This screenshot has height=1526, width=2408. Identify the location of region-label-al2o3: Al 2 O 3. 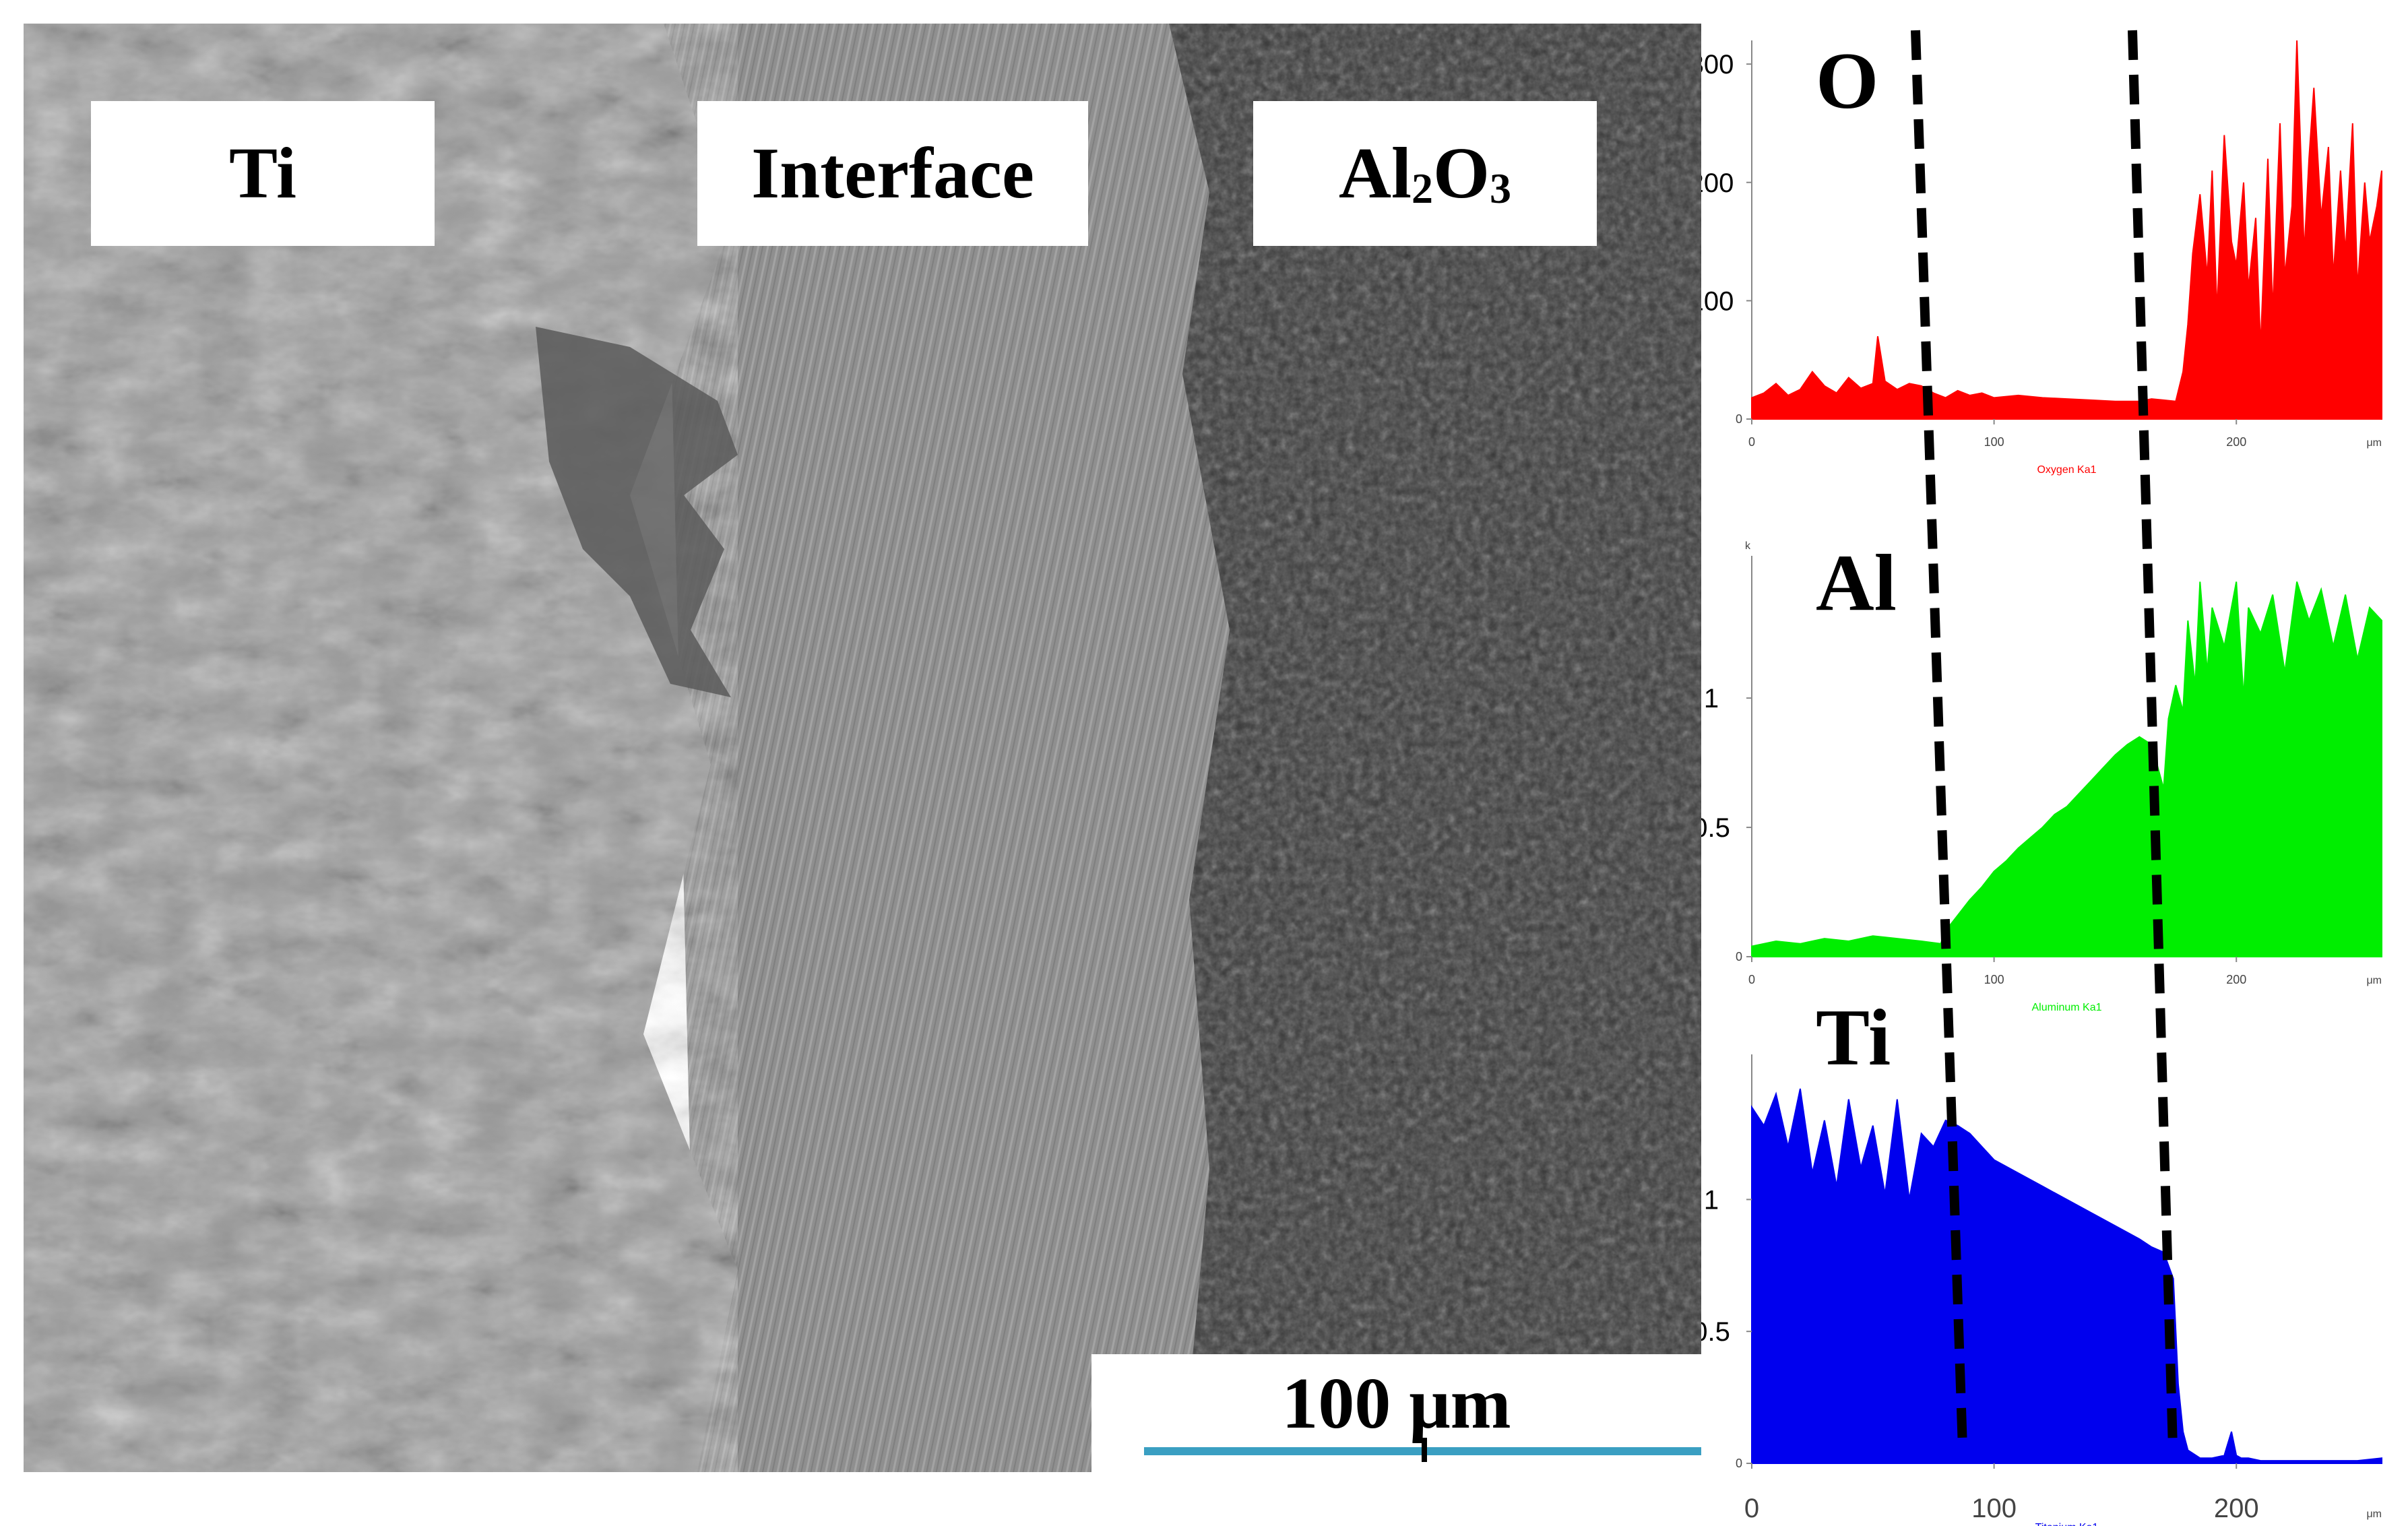
(1425, 173).